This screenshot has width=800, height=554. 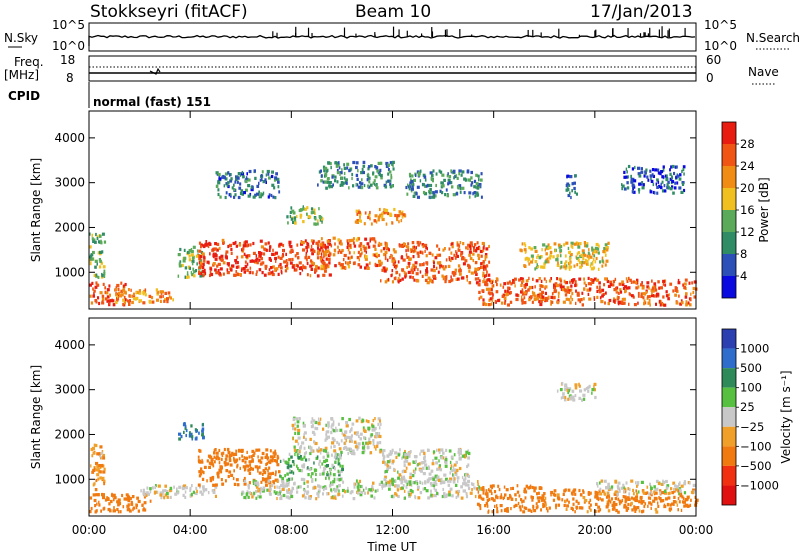 What do you see at coordinates (747, 166) in the screenshot?
I see `power-colorbar-tick-label: 24` at bounding box center [747, 166].